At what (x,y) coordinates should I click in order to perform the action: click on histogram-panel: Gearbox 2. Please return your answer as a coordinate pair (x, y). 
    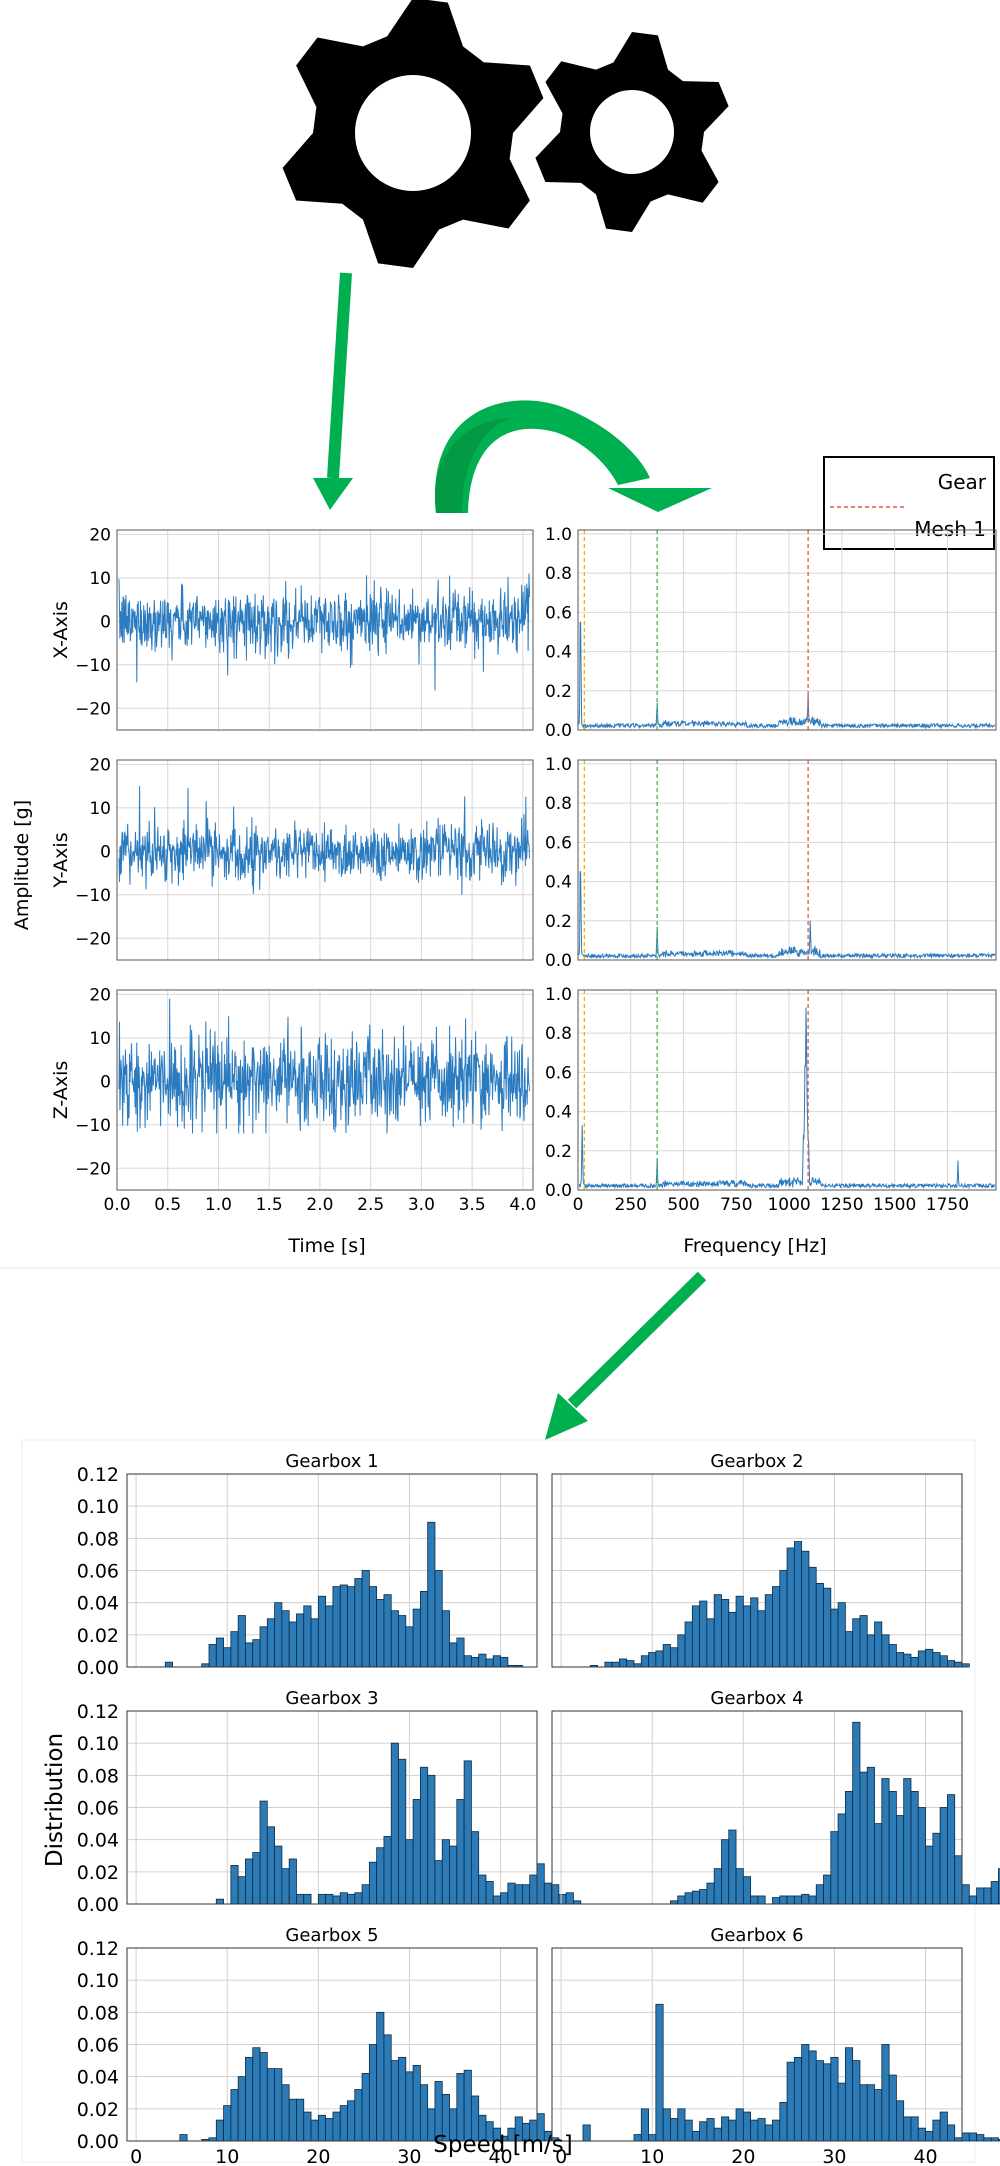
    Looking at the image, I should click on (760, 1559).